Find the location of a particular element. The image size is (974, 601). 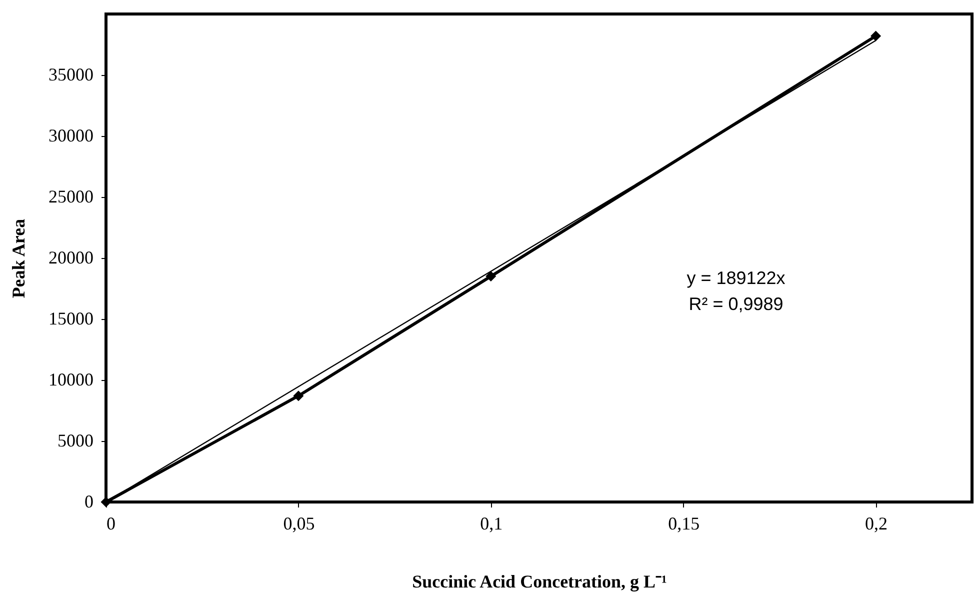

y-tick-label: 15000 is located at coordinates (71, 318).